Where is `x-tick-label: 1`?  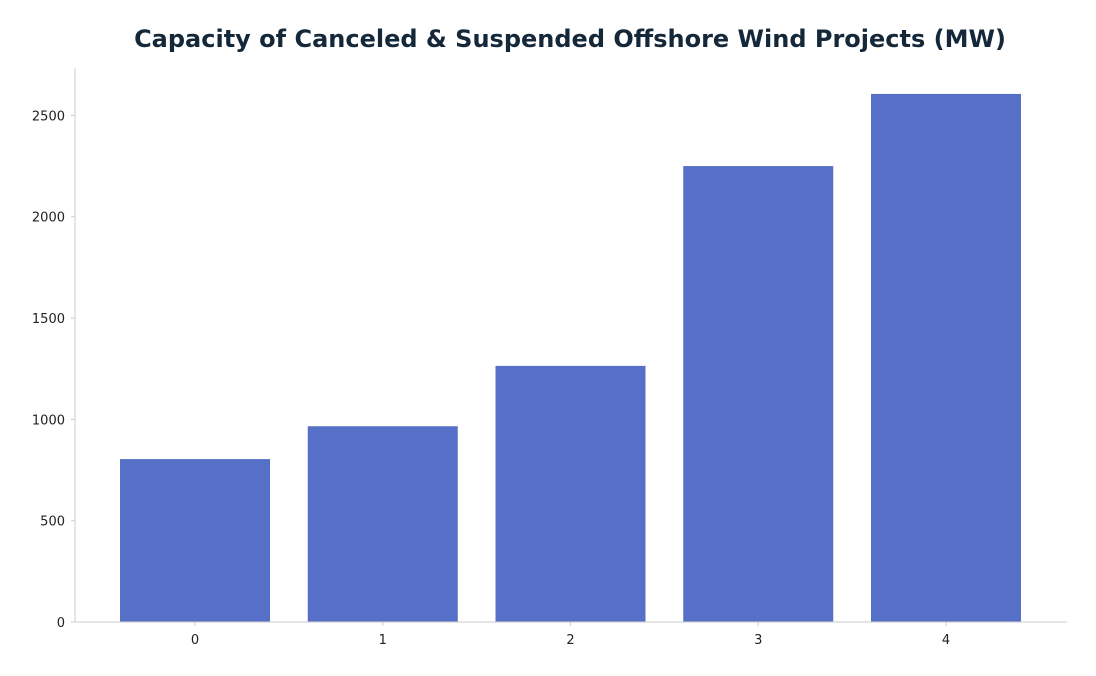
x-tick-label: 1 is located at coordinates (383, 640).